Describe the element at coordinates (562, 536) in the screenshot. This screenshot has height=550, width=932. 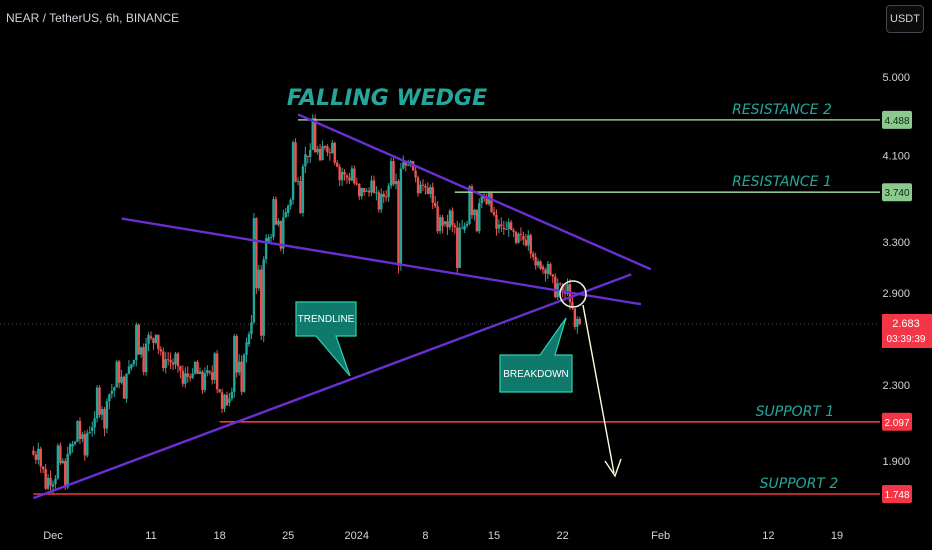
I see `x-tick-label: 22` at that location.